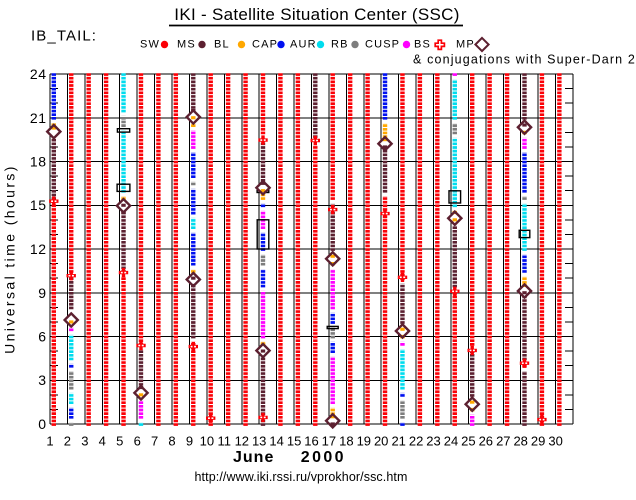  Describe the element at coordinates (207, 441) in the screenshot. I see `svg-text: 10` at that location.